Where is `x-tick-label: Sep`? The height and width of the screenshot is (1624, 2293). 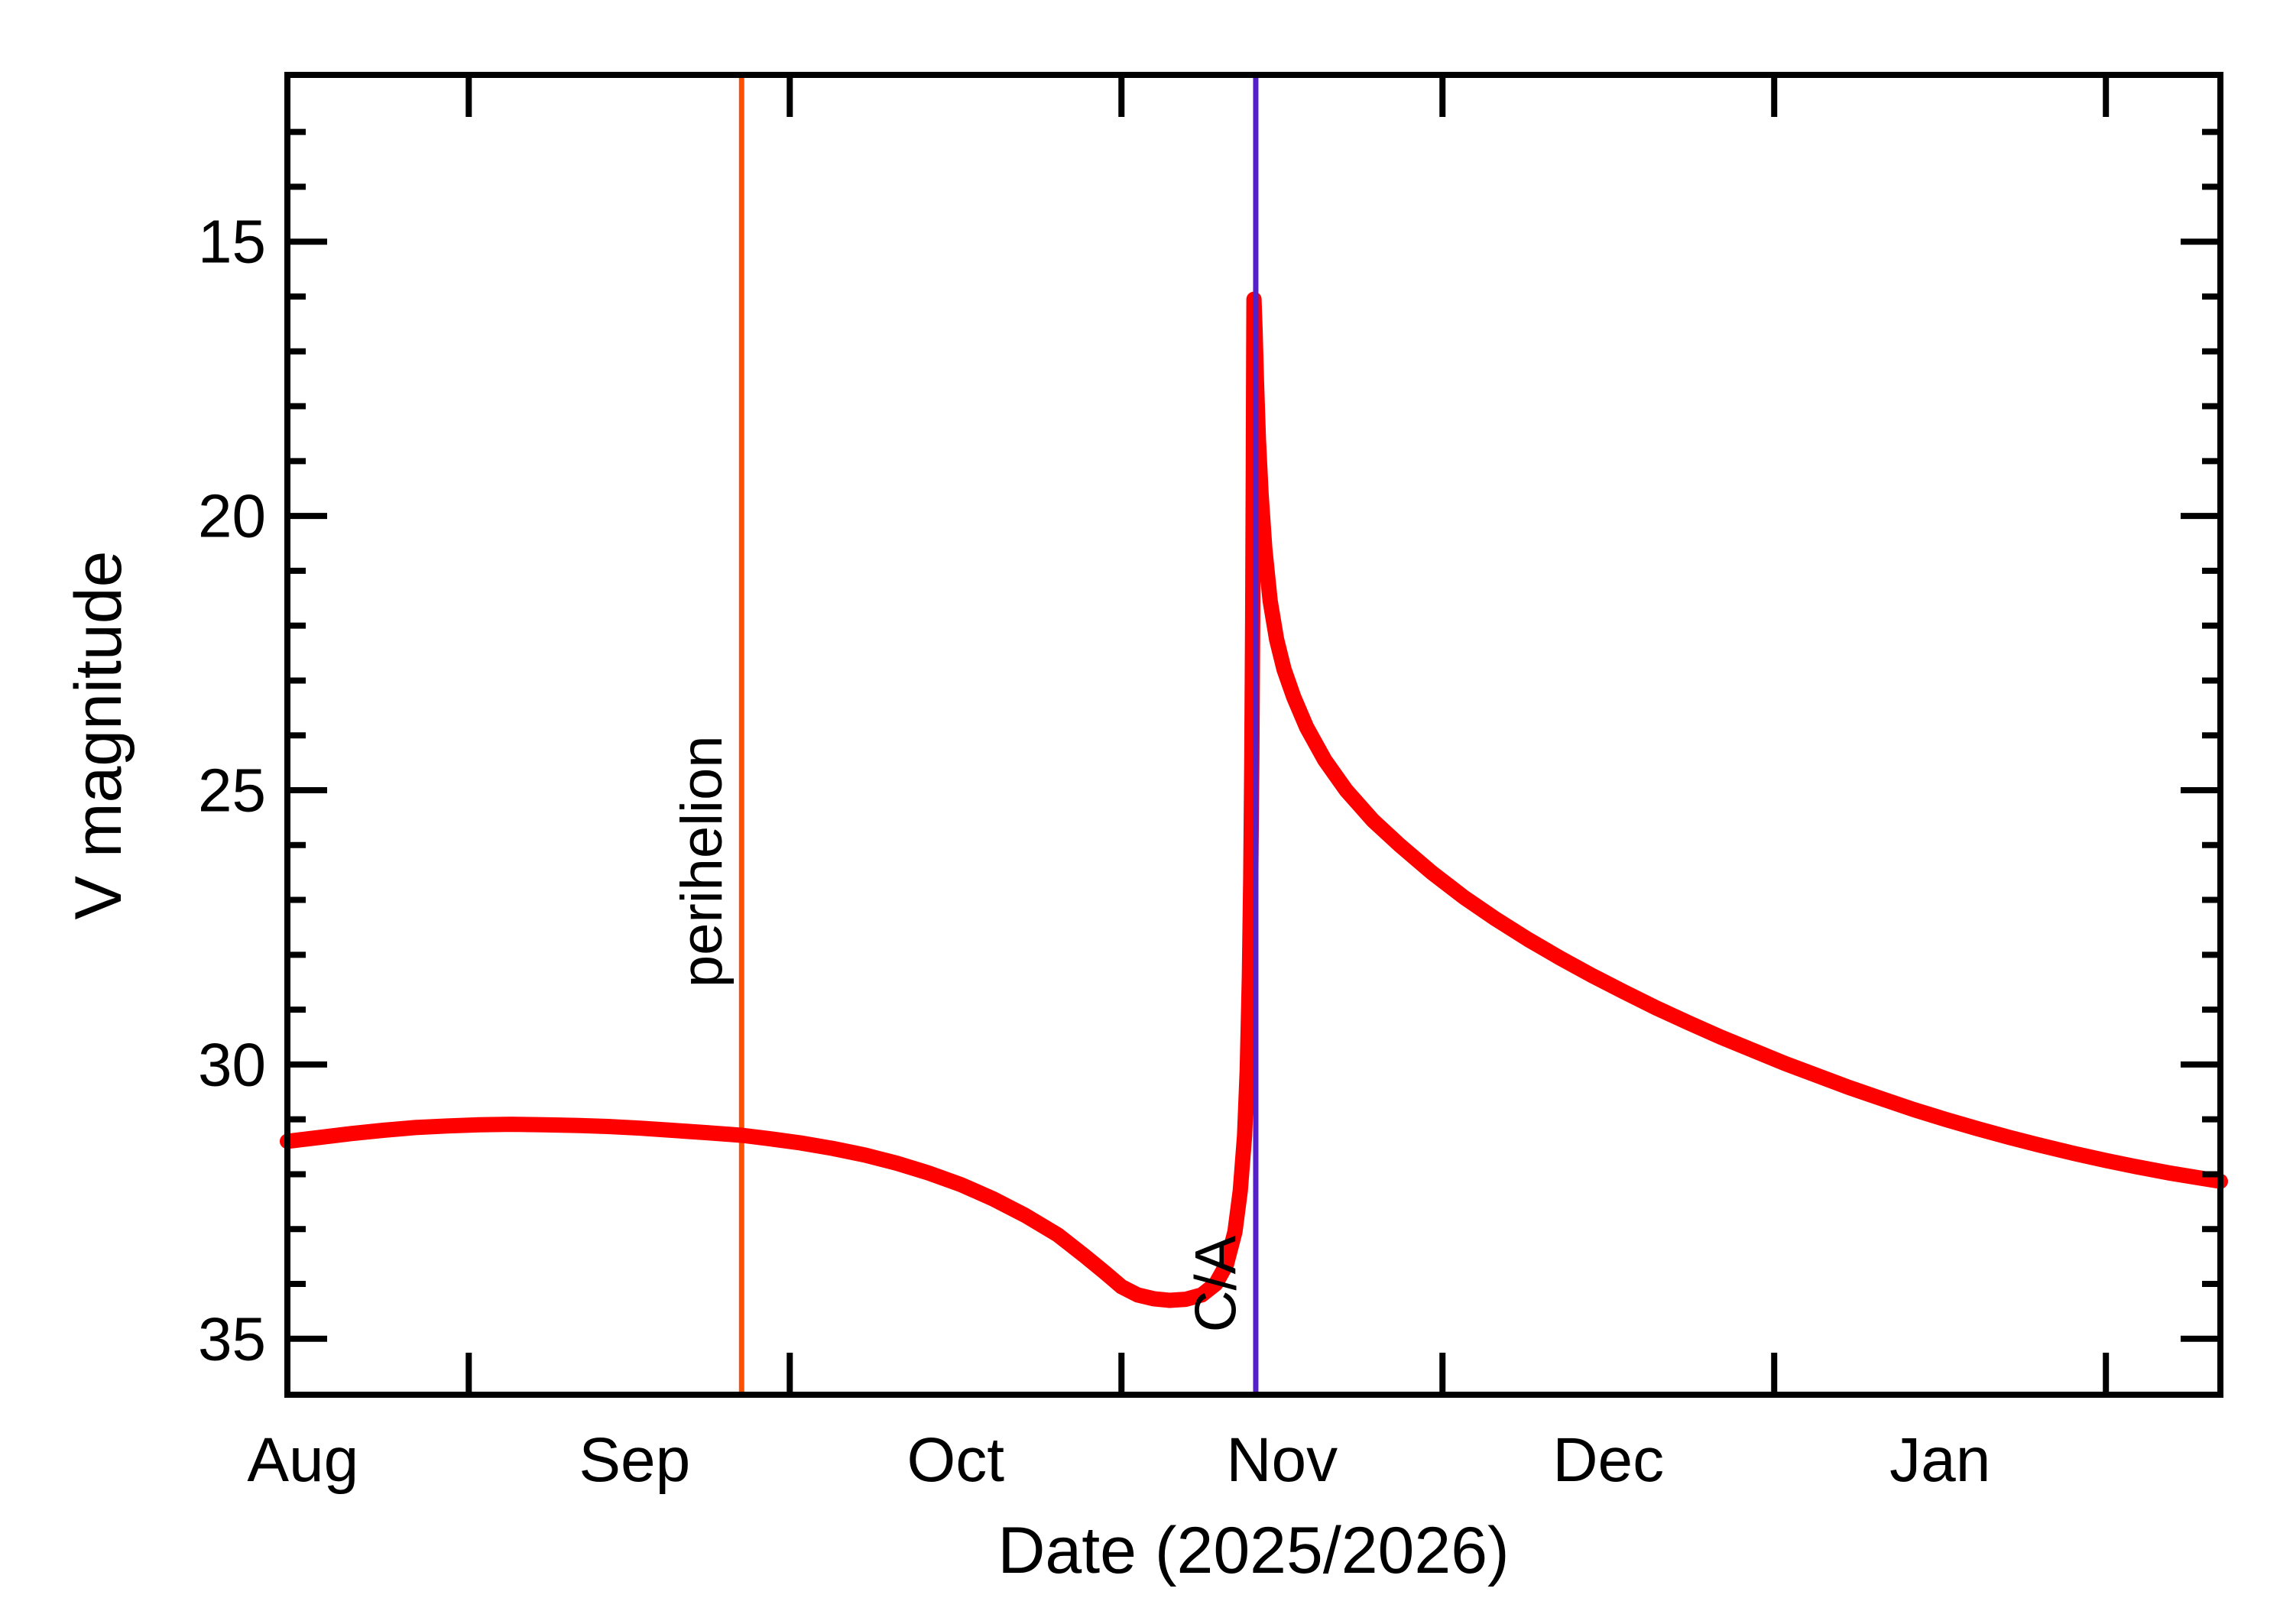
x-tick-label: Sep is located at coordinates (634, 1460).